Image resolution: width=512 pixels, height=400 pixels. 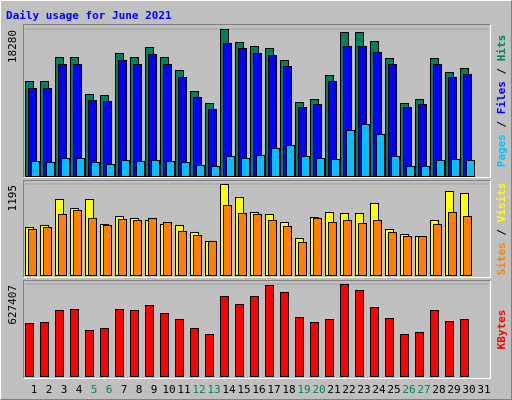 What do you see at coordinates (229, 389) in the screenshot?
I see `x-tick-label: 14` at bounding box center [229, 389].